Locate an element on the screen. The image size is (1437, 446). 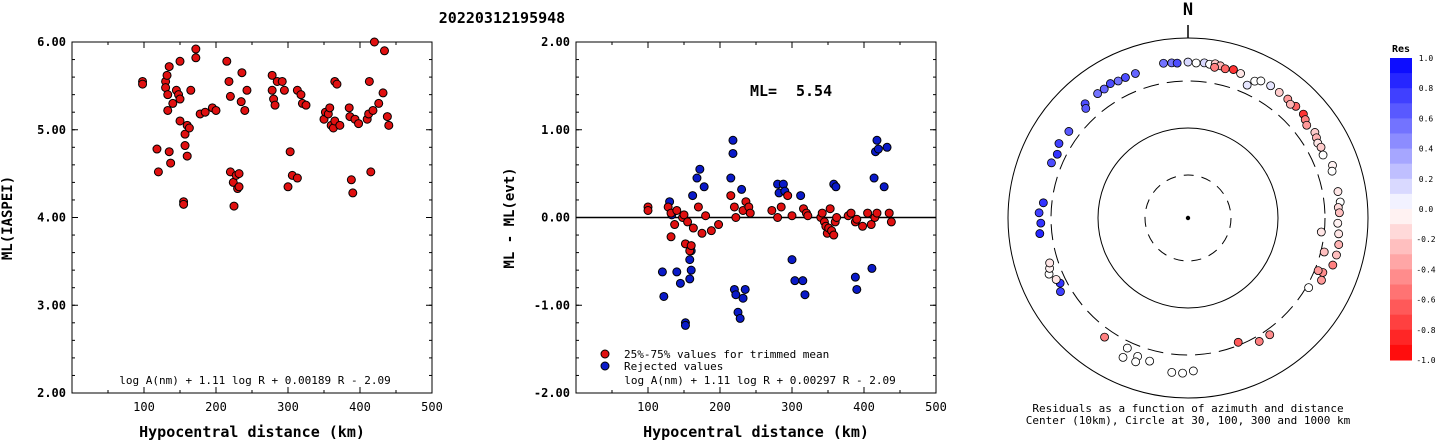
magnitude-xtick-label: 100 is located at coordinates (144, 407).